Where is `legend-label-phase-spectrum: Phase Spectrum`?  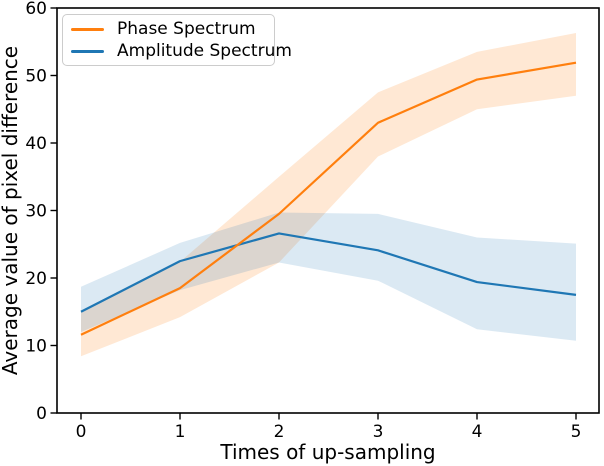
legend-label-phase-spectrum: Phase Spectrum is located at coordinates (186, 29).